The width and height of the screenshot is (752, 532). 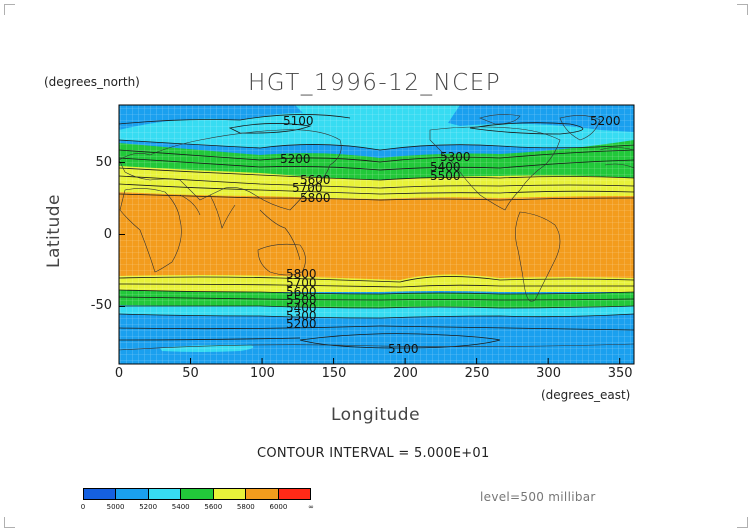 What do you see at coordinates (548, 373) in the screenshot?
I see `x-tick-label: 300` at bounding box center [548, 373].